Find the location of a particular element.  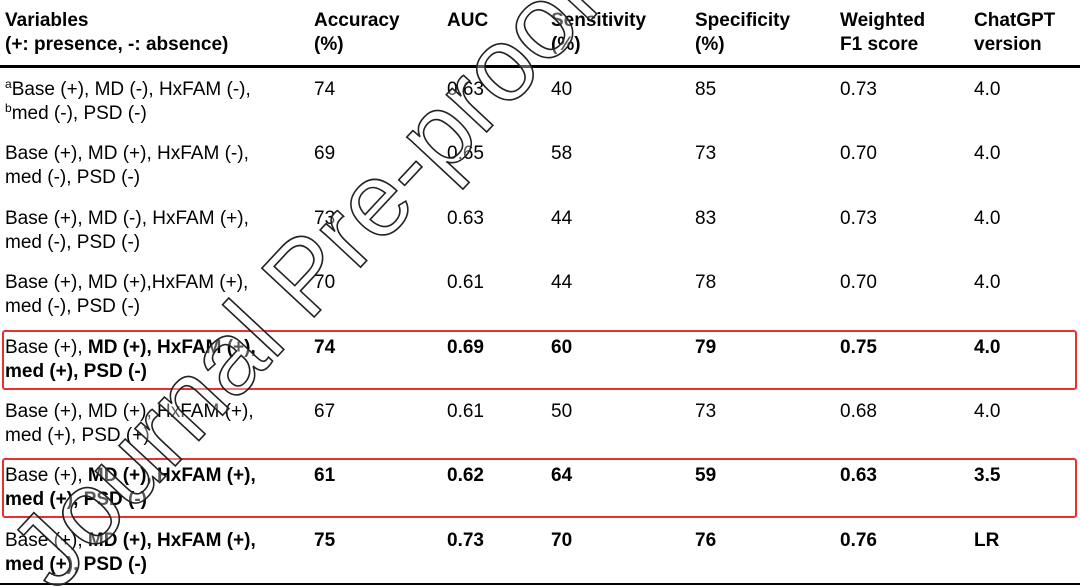

value-cell: 76 is located at coordinates (706, 540).